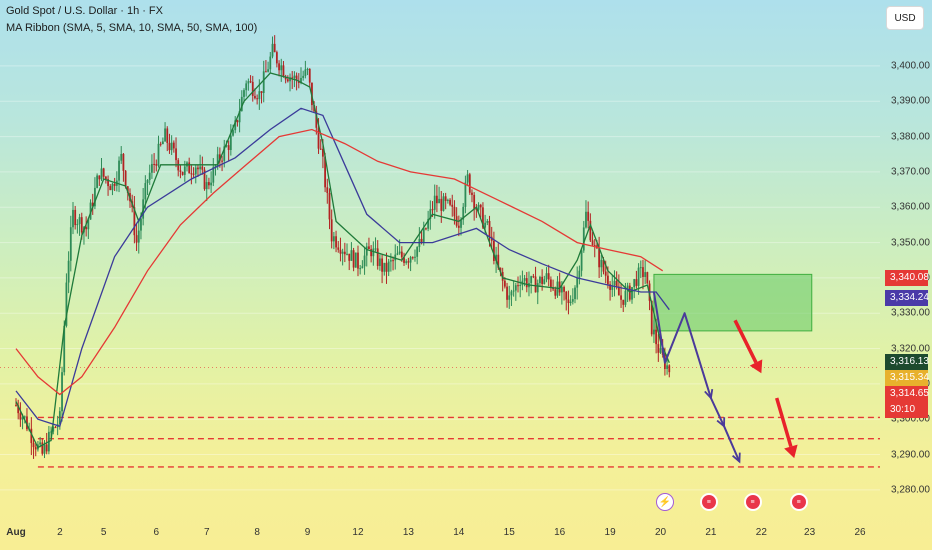  What do you see at coordinates (408, 532) in the screenshot?
I see `time-tick: 13` at bounding box center [408, 532].